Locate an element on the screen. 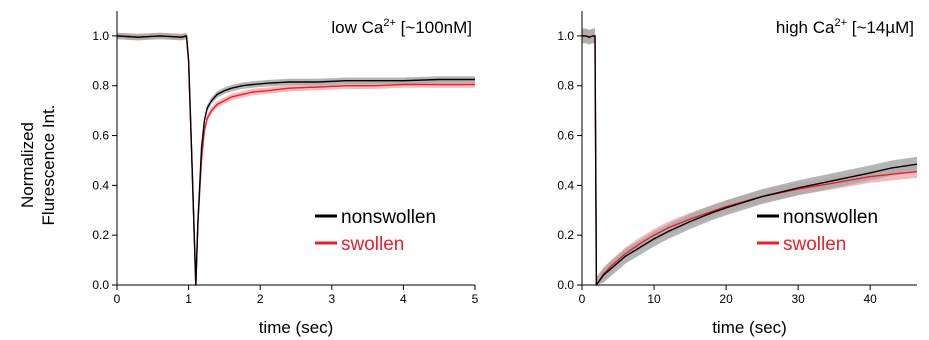  panel-title-main: high Ca is located at coordinates (805, 27).